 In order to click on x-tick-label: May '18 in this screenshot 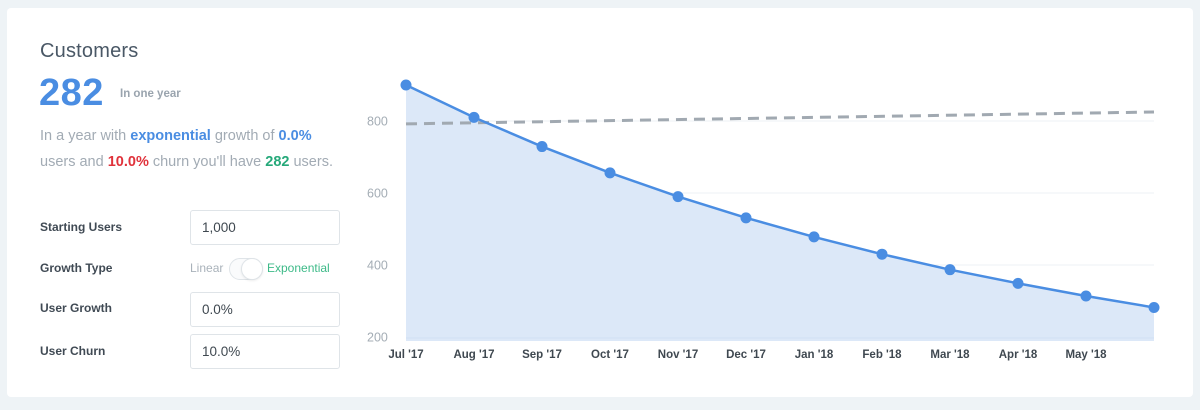, I will do `click(1086, 355)`.